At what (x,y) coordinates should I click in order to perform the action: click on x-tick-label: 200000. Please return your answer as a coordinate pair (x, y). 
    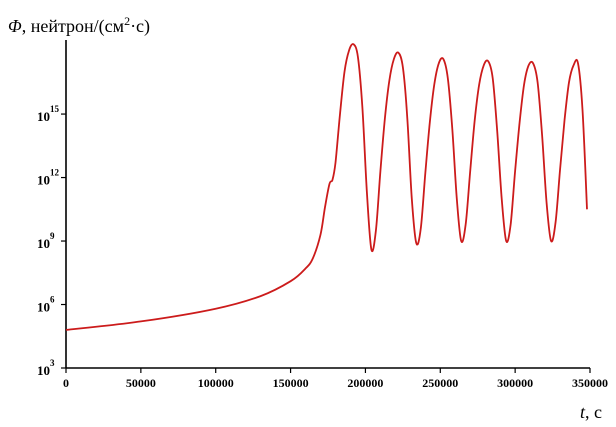
    Looking at the image, I should click on (365, 383).